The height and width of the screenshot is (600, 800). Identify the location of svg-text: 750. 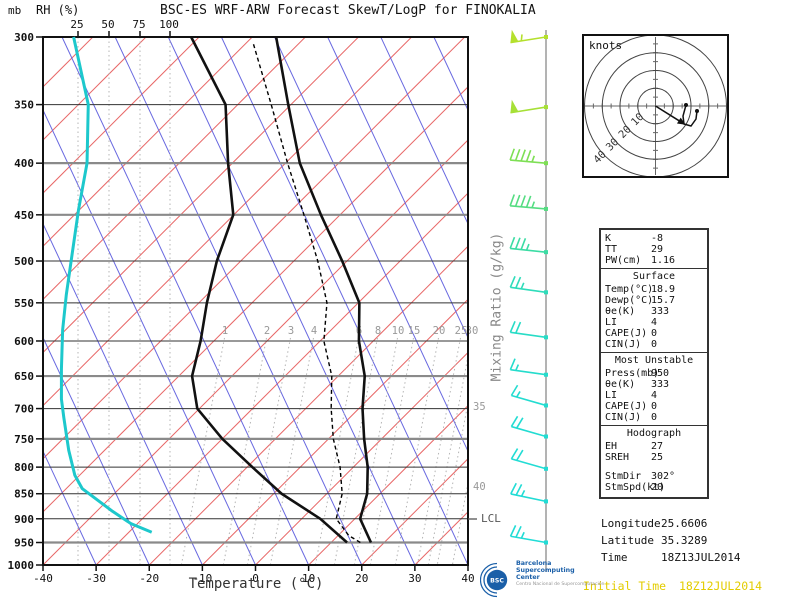
(24, 439).